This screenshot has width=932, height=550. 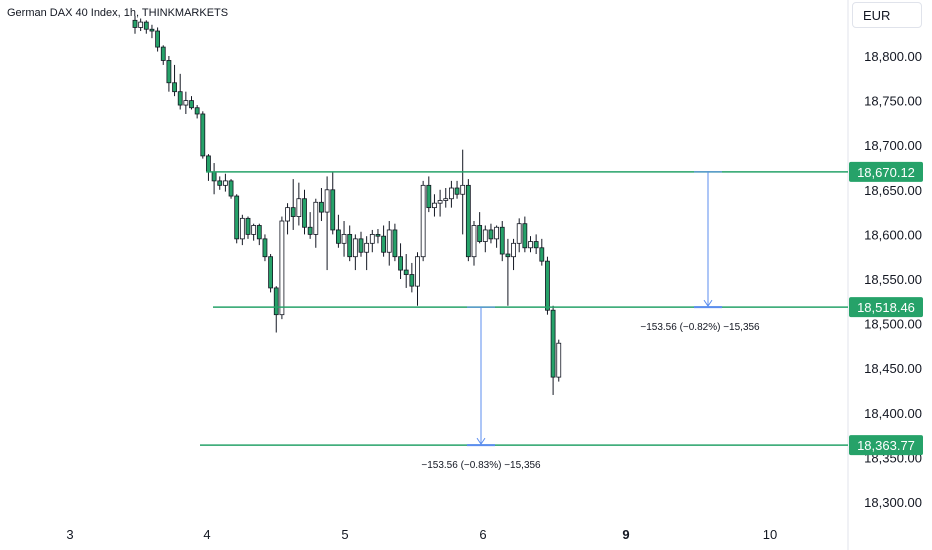 I want to click on currency-selector: EUR, so click(x=887, y=15).